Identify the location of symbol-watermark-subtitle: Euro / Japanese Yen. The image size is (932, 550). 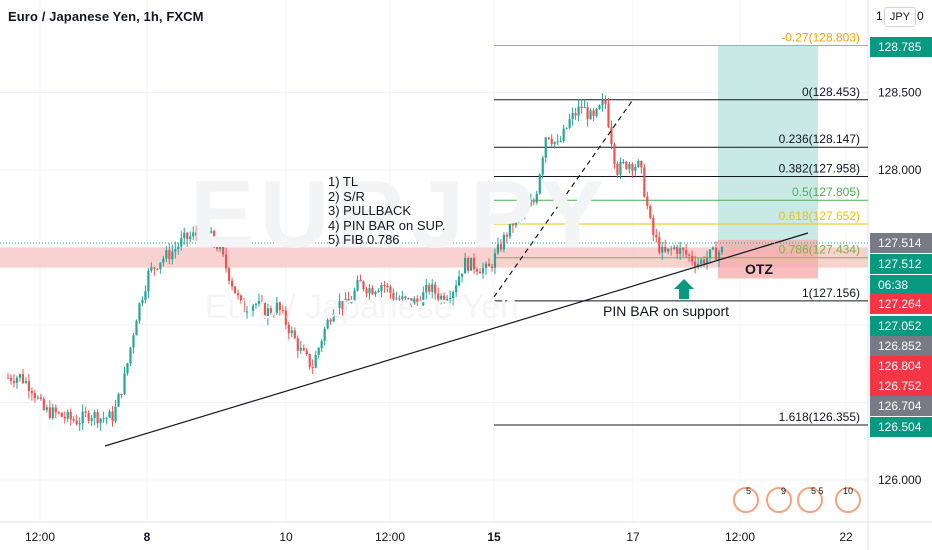
(362, 307).